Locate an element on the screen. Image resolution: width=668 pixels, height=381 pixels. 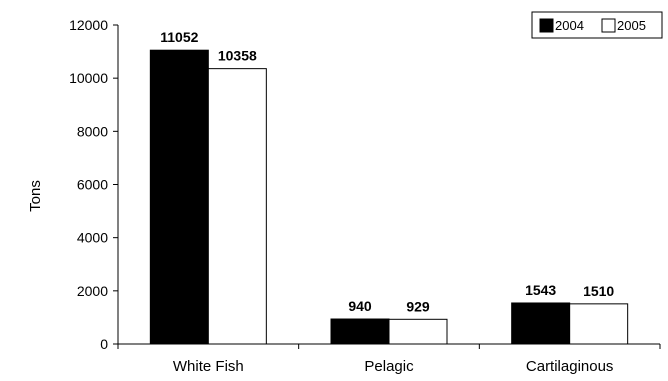
legend: 2004 2005 is located at coordinates (597, 25).